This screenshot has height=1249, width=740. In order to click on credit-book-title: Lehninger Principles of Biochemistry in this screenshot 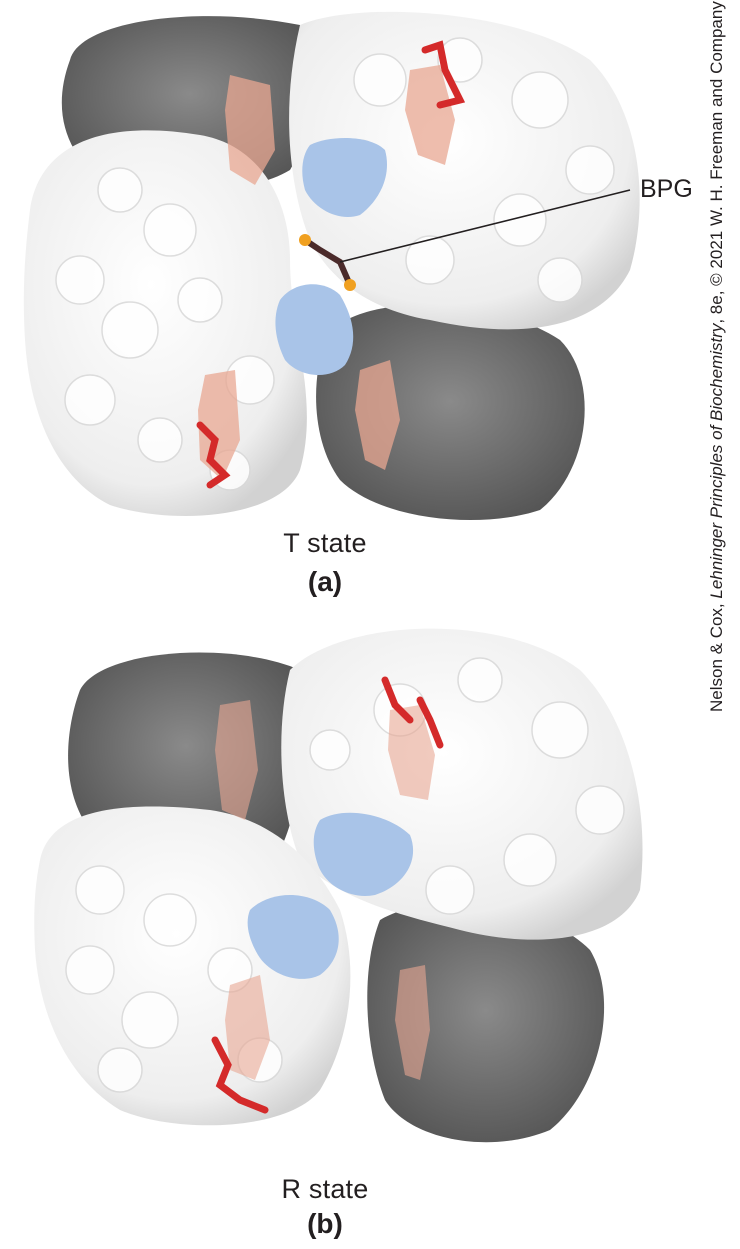, I will do `click(716, 461)`.